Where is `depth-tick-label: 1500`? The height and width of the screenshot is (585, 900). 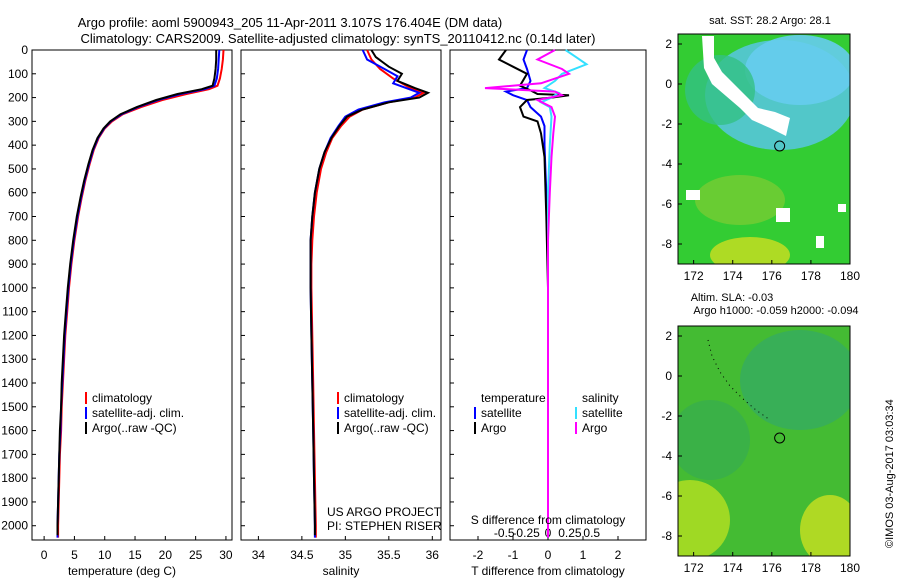 depth-tick-label: 1500 is located at coordinates (14, 407).